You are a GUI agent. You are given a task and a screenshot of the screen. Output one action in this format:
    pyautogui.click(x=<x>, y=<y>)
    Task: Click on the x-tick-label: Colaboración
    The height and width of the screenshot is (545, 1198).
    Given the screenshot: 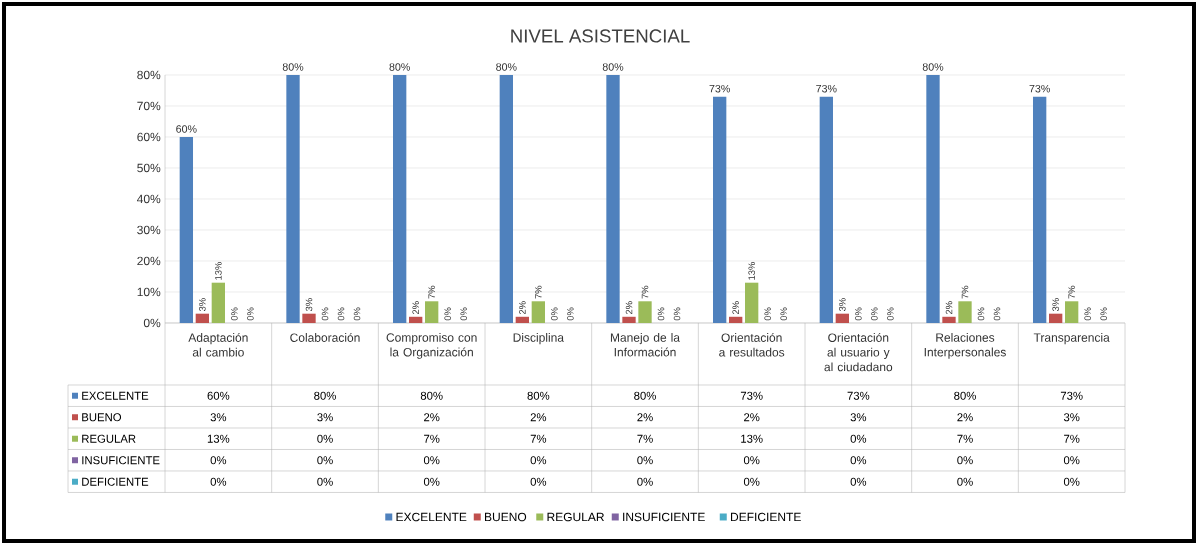 What is the action you would take?
    pyautogui.click(x=325, y=337)
    